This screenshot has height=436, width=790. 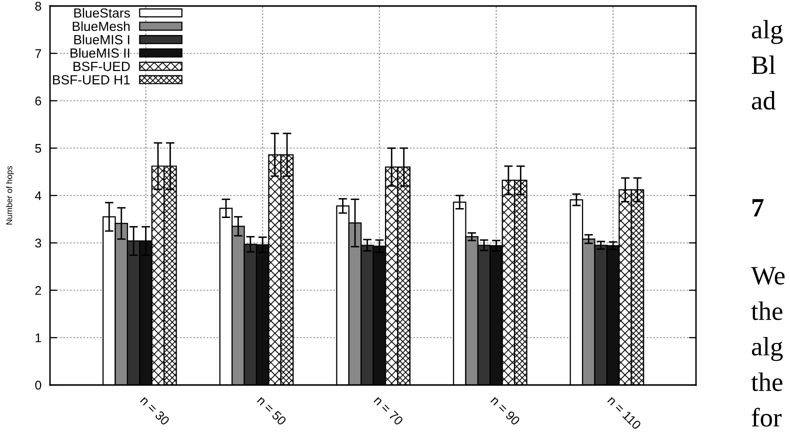 What do you see at coordinates (102, 39) in the screenshot?
I see `legend-label: BlueMIS I` at bounding box center [102, 39].